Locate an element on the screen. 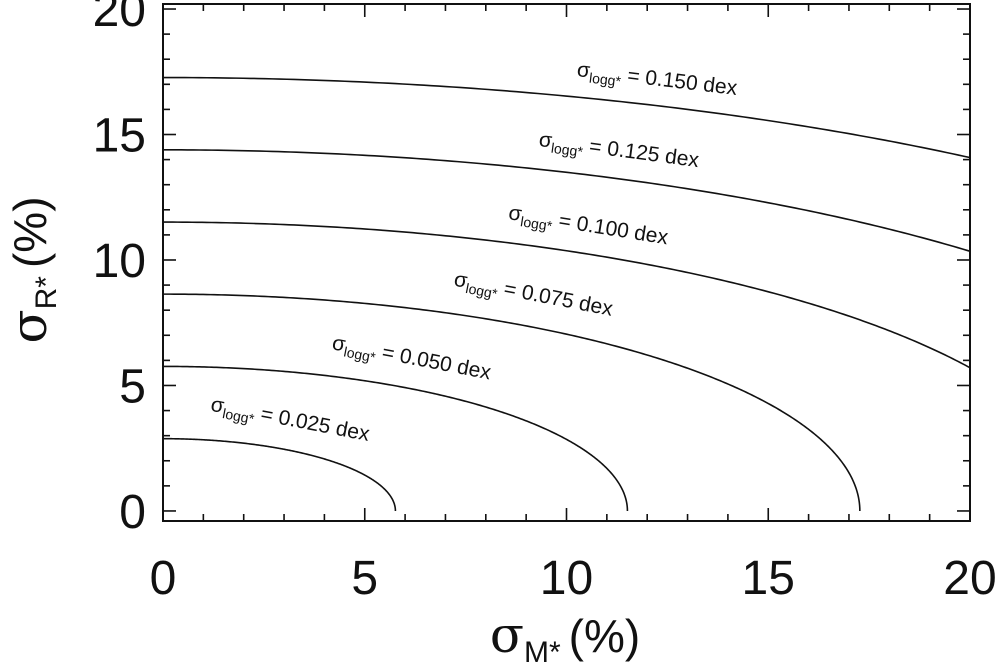 This screenshot has width=1000, height=665. curve-label-6: σlogg* = 0.150 dex is located at coordinates (657, 80).